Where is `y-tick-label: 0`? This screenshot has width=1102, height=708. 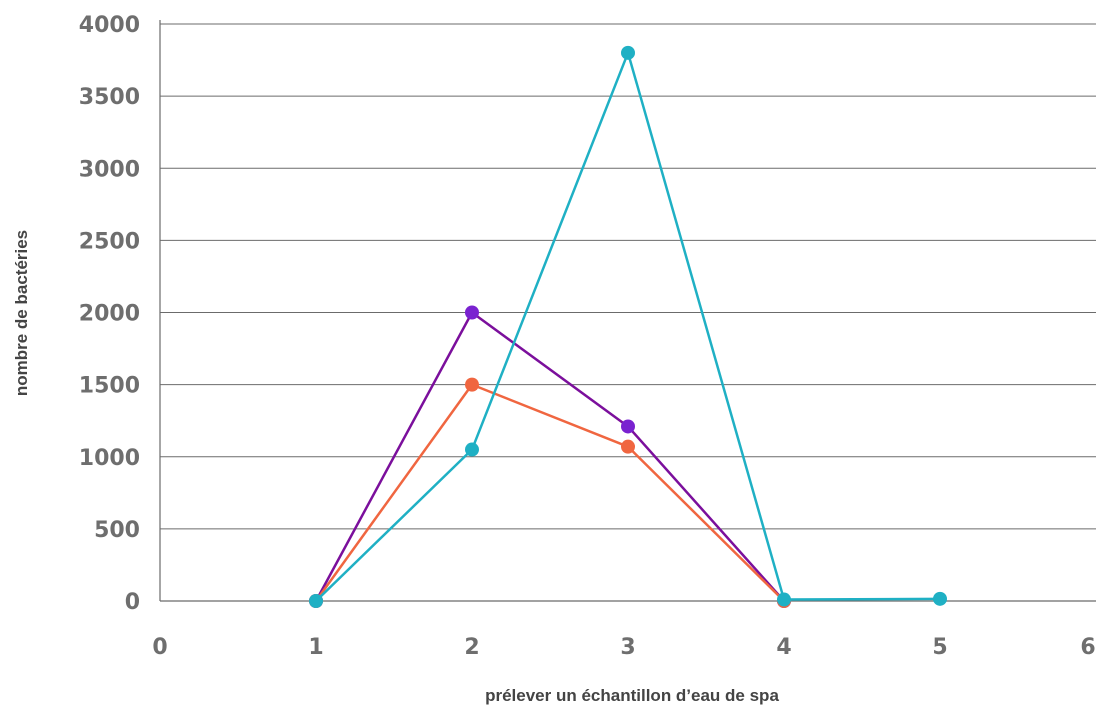 y-tick-label: 0 is located at coordinates (132, 602).